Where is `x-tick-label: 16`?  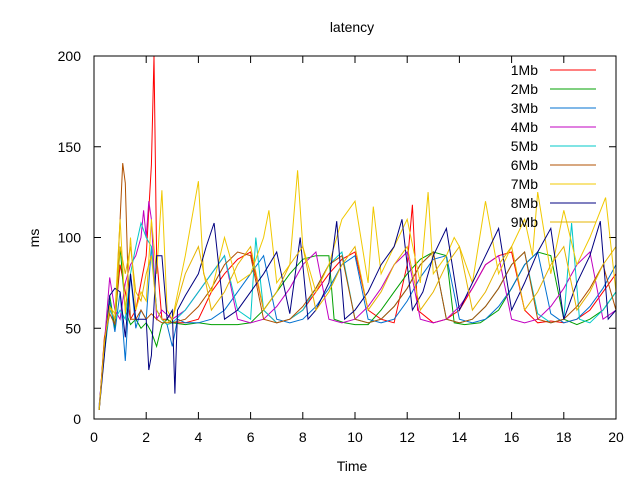
x-tick-label: 16 is located at coordinates (512, 437).